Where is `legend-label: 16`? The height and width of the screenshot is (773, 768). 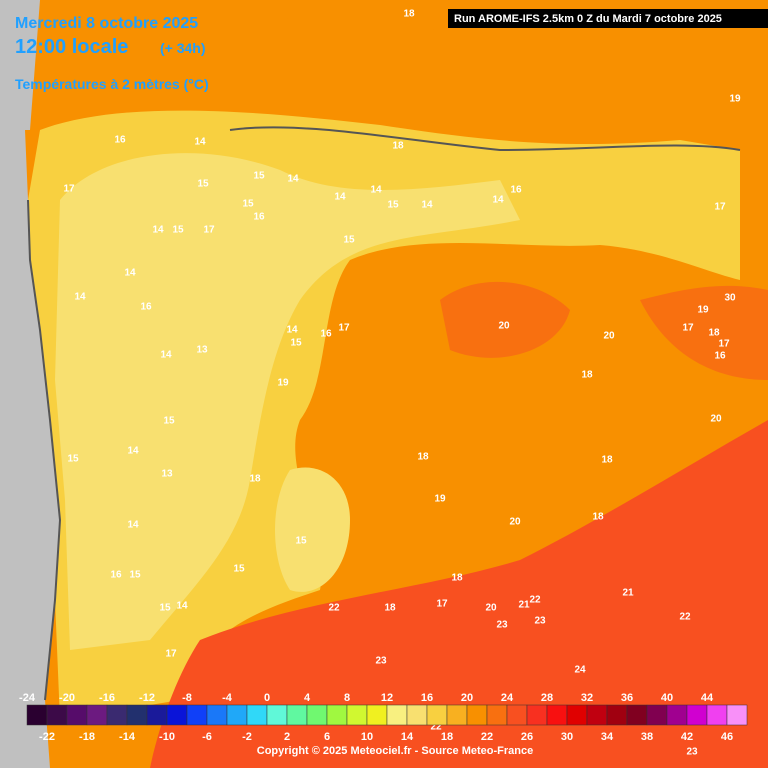 legend-label: 16 is located at coordinates (427, 698).